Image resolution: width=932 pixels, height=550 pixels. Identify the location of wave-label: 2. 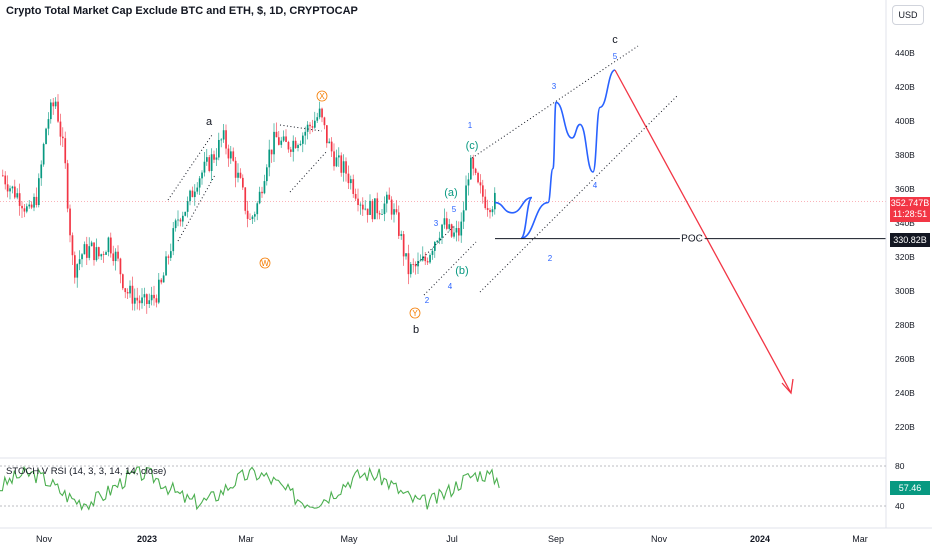
(550, 258).